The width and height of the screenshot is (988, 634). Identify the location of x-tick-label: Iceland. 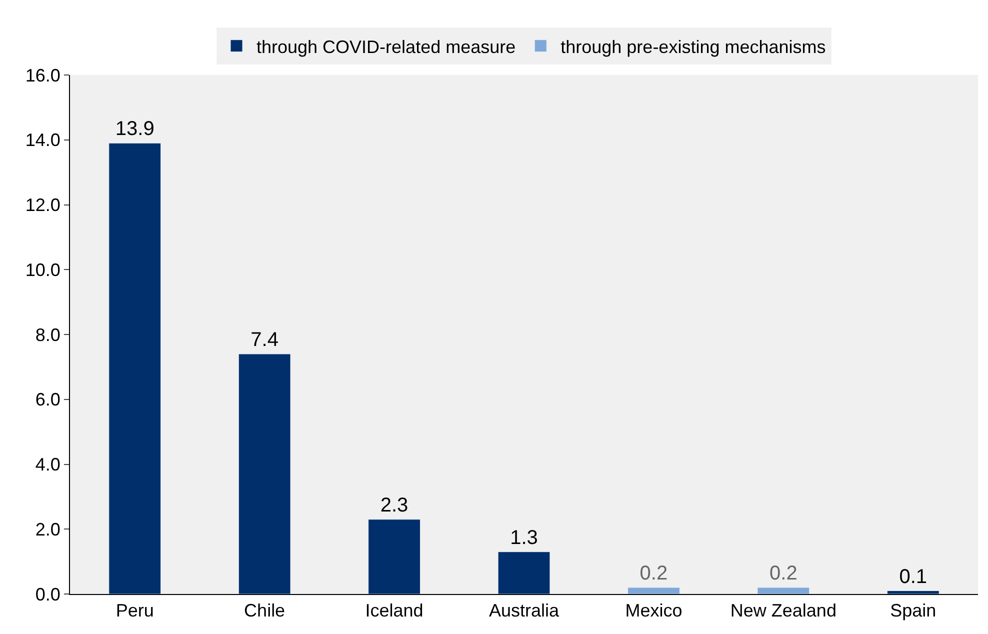
(394, 610).